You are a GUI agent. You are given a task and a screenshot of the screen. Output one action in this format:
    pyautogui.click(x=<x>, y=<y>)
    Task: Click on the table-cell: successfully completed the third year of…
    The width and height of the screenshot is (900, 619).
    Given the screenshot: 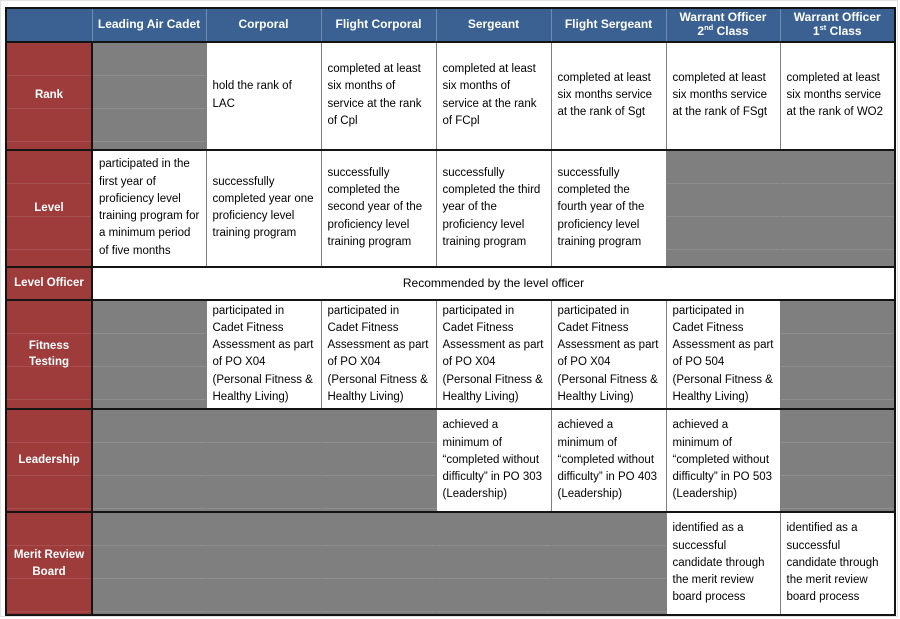 What is the action you would take?
    pyautogui.click(x=493, y=208)
    